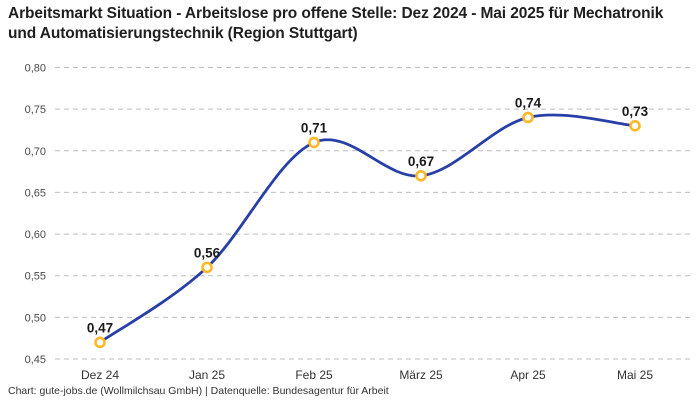 This screenshot has height=400, width=700. I want to click on x-axis-tick-label: Feb 25, so click(314, 375).